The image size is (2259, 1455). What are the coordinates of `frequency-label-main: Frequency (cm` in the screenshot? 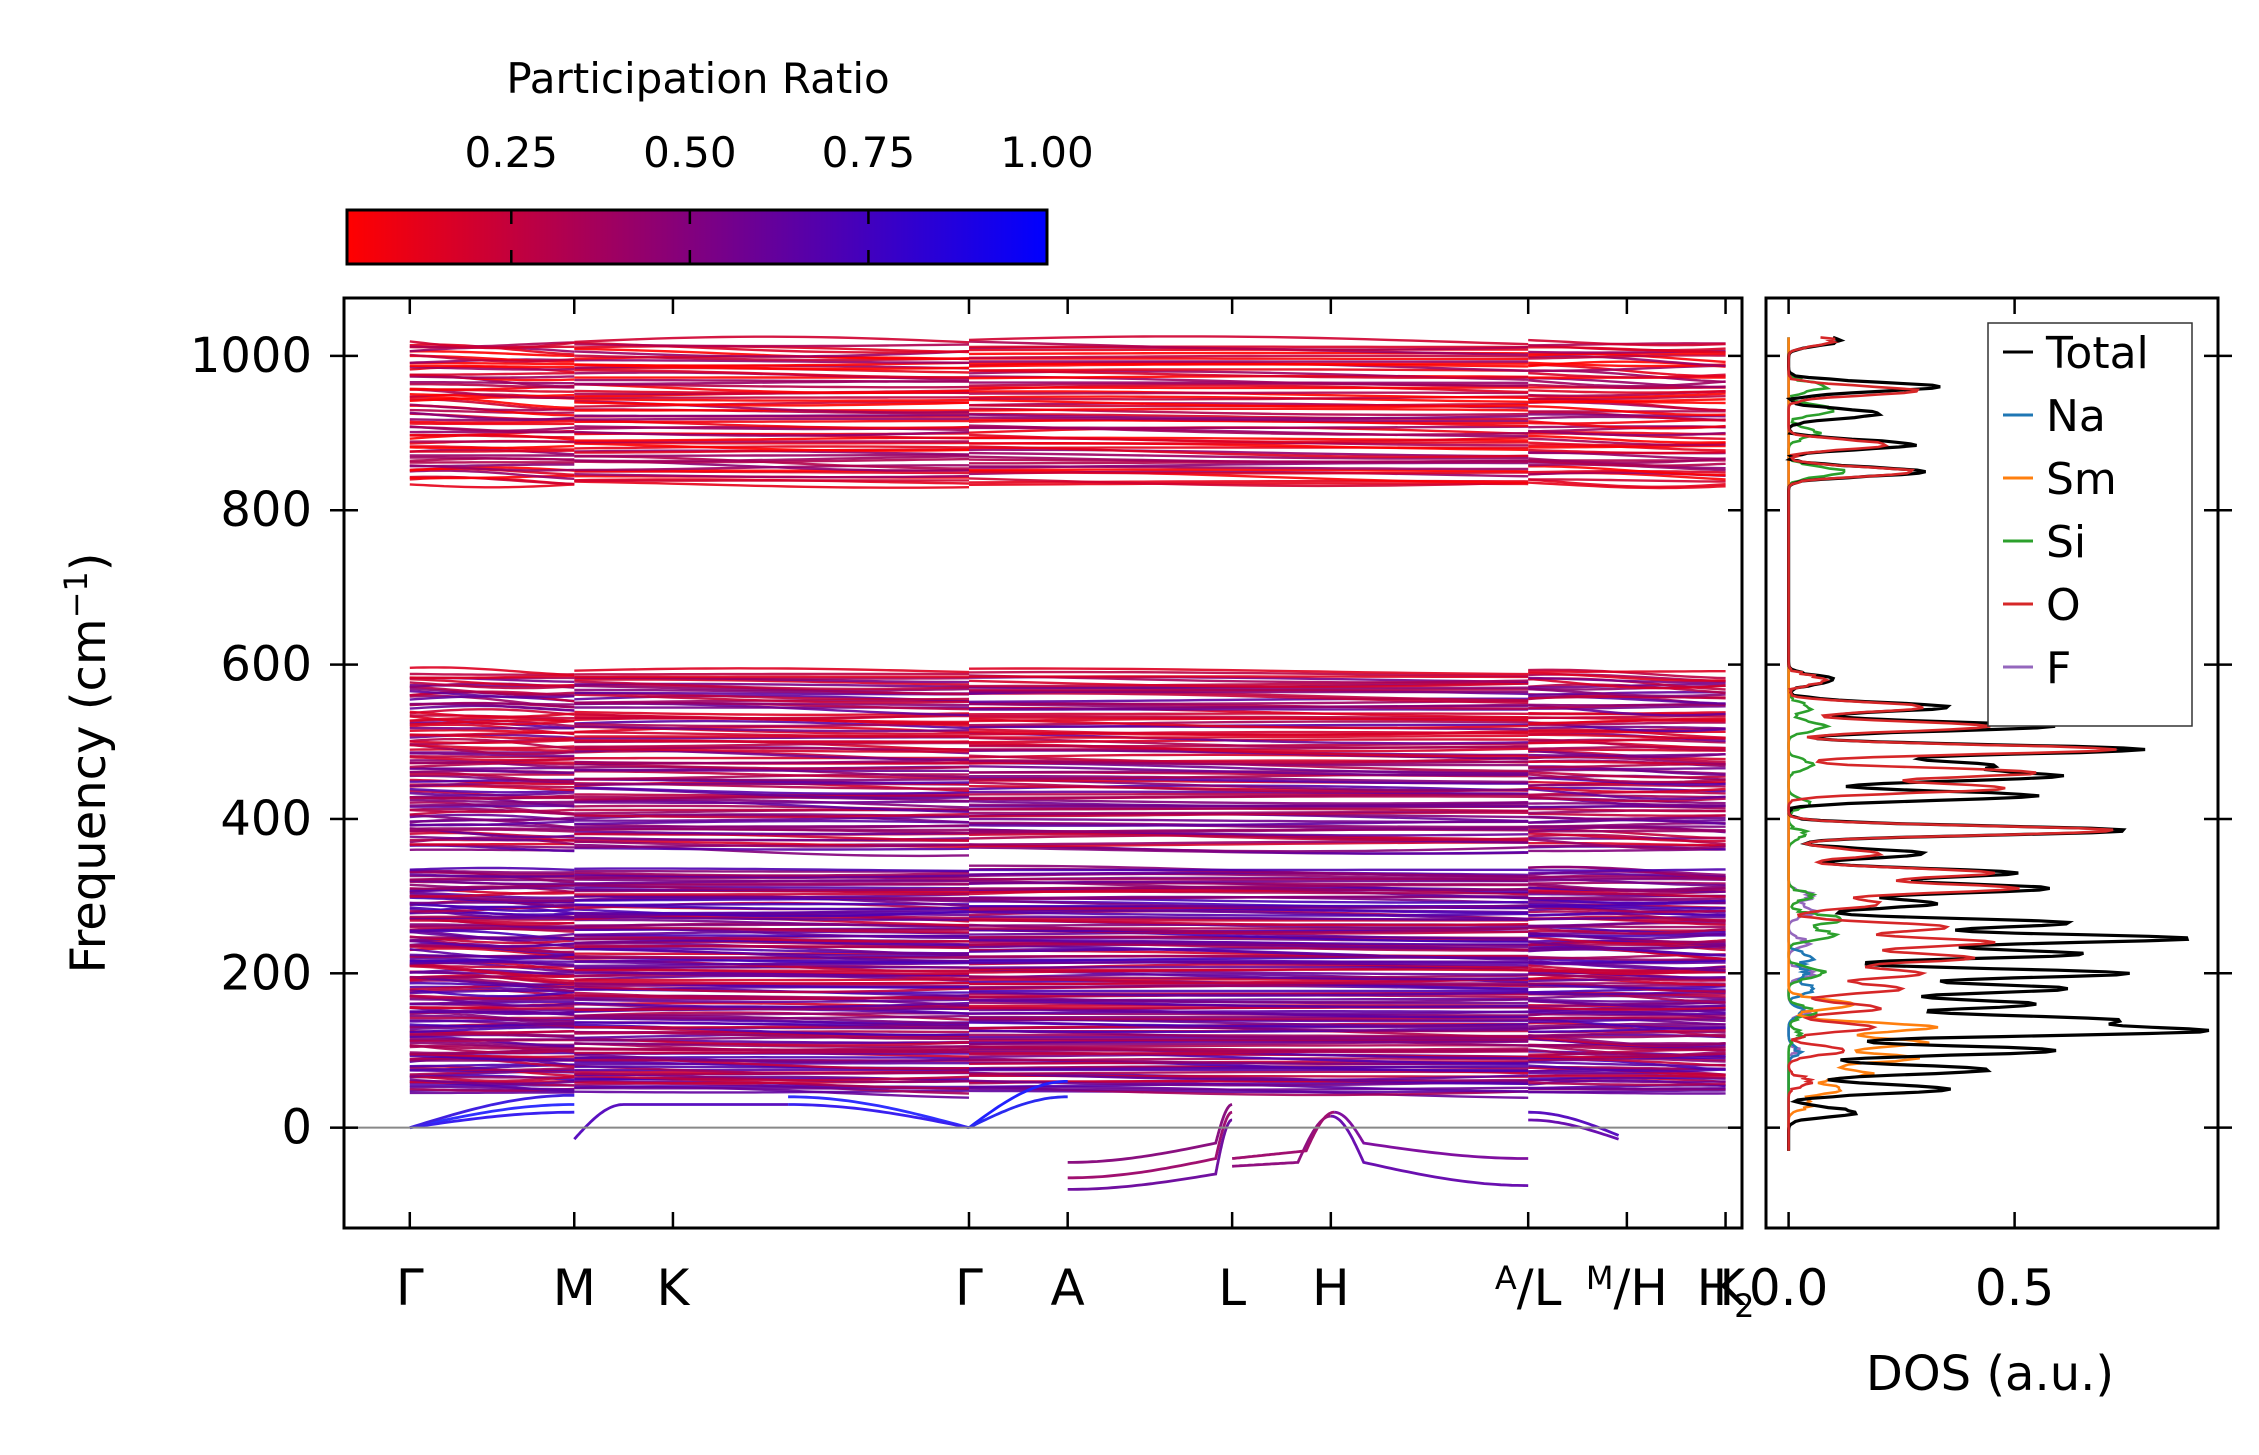 It's located at (89, 795).